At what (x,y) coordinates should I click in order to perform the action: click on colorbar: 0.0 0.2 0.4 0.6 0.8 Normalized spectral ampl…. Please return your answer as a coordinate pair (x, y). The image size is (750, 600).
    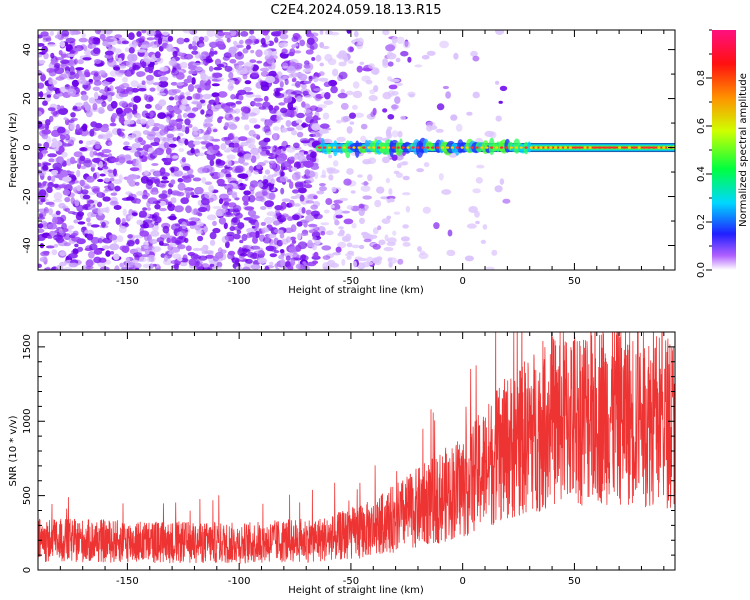
    Looking at the image, I should click on (722, 153).